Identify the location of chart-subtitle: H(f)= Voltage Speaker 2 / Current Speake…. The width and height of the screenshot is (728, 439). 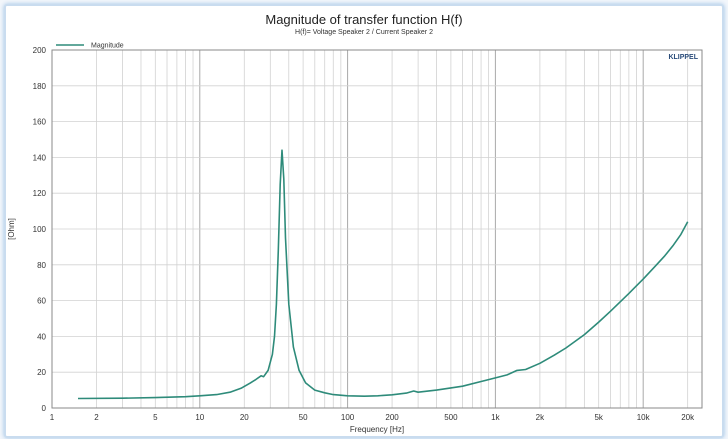
(364, 32).